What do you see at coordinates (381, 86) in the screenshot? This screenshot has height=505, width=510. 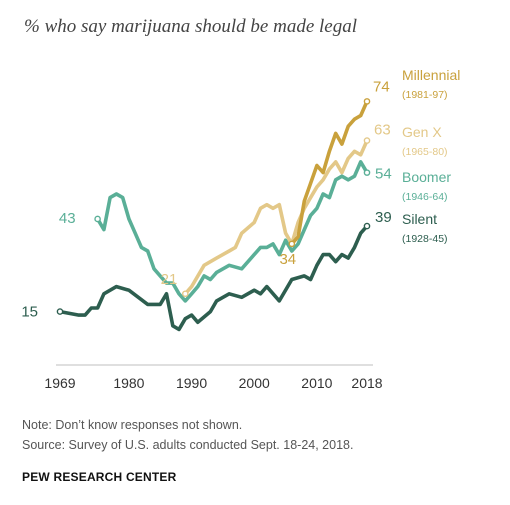 I see `end-value-label: 74` at bounding box center [381, 86].